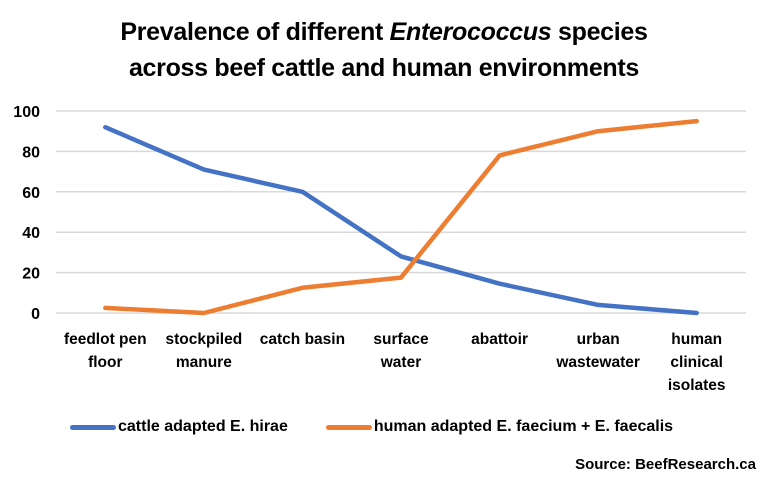 The image size is (768, 487). I want to click on legend-item-faecium-faecalis: human adapted E. faecium + E. faecalis, so click(499, 427).